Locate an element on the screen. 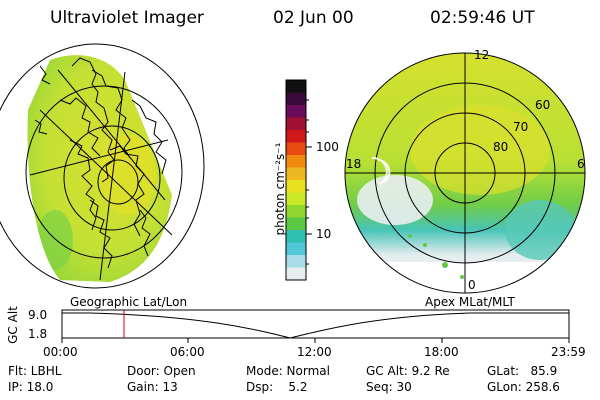  dsp-status: Dsp: 5.2 is located at coordinates (277, 387).